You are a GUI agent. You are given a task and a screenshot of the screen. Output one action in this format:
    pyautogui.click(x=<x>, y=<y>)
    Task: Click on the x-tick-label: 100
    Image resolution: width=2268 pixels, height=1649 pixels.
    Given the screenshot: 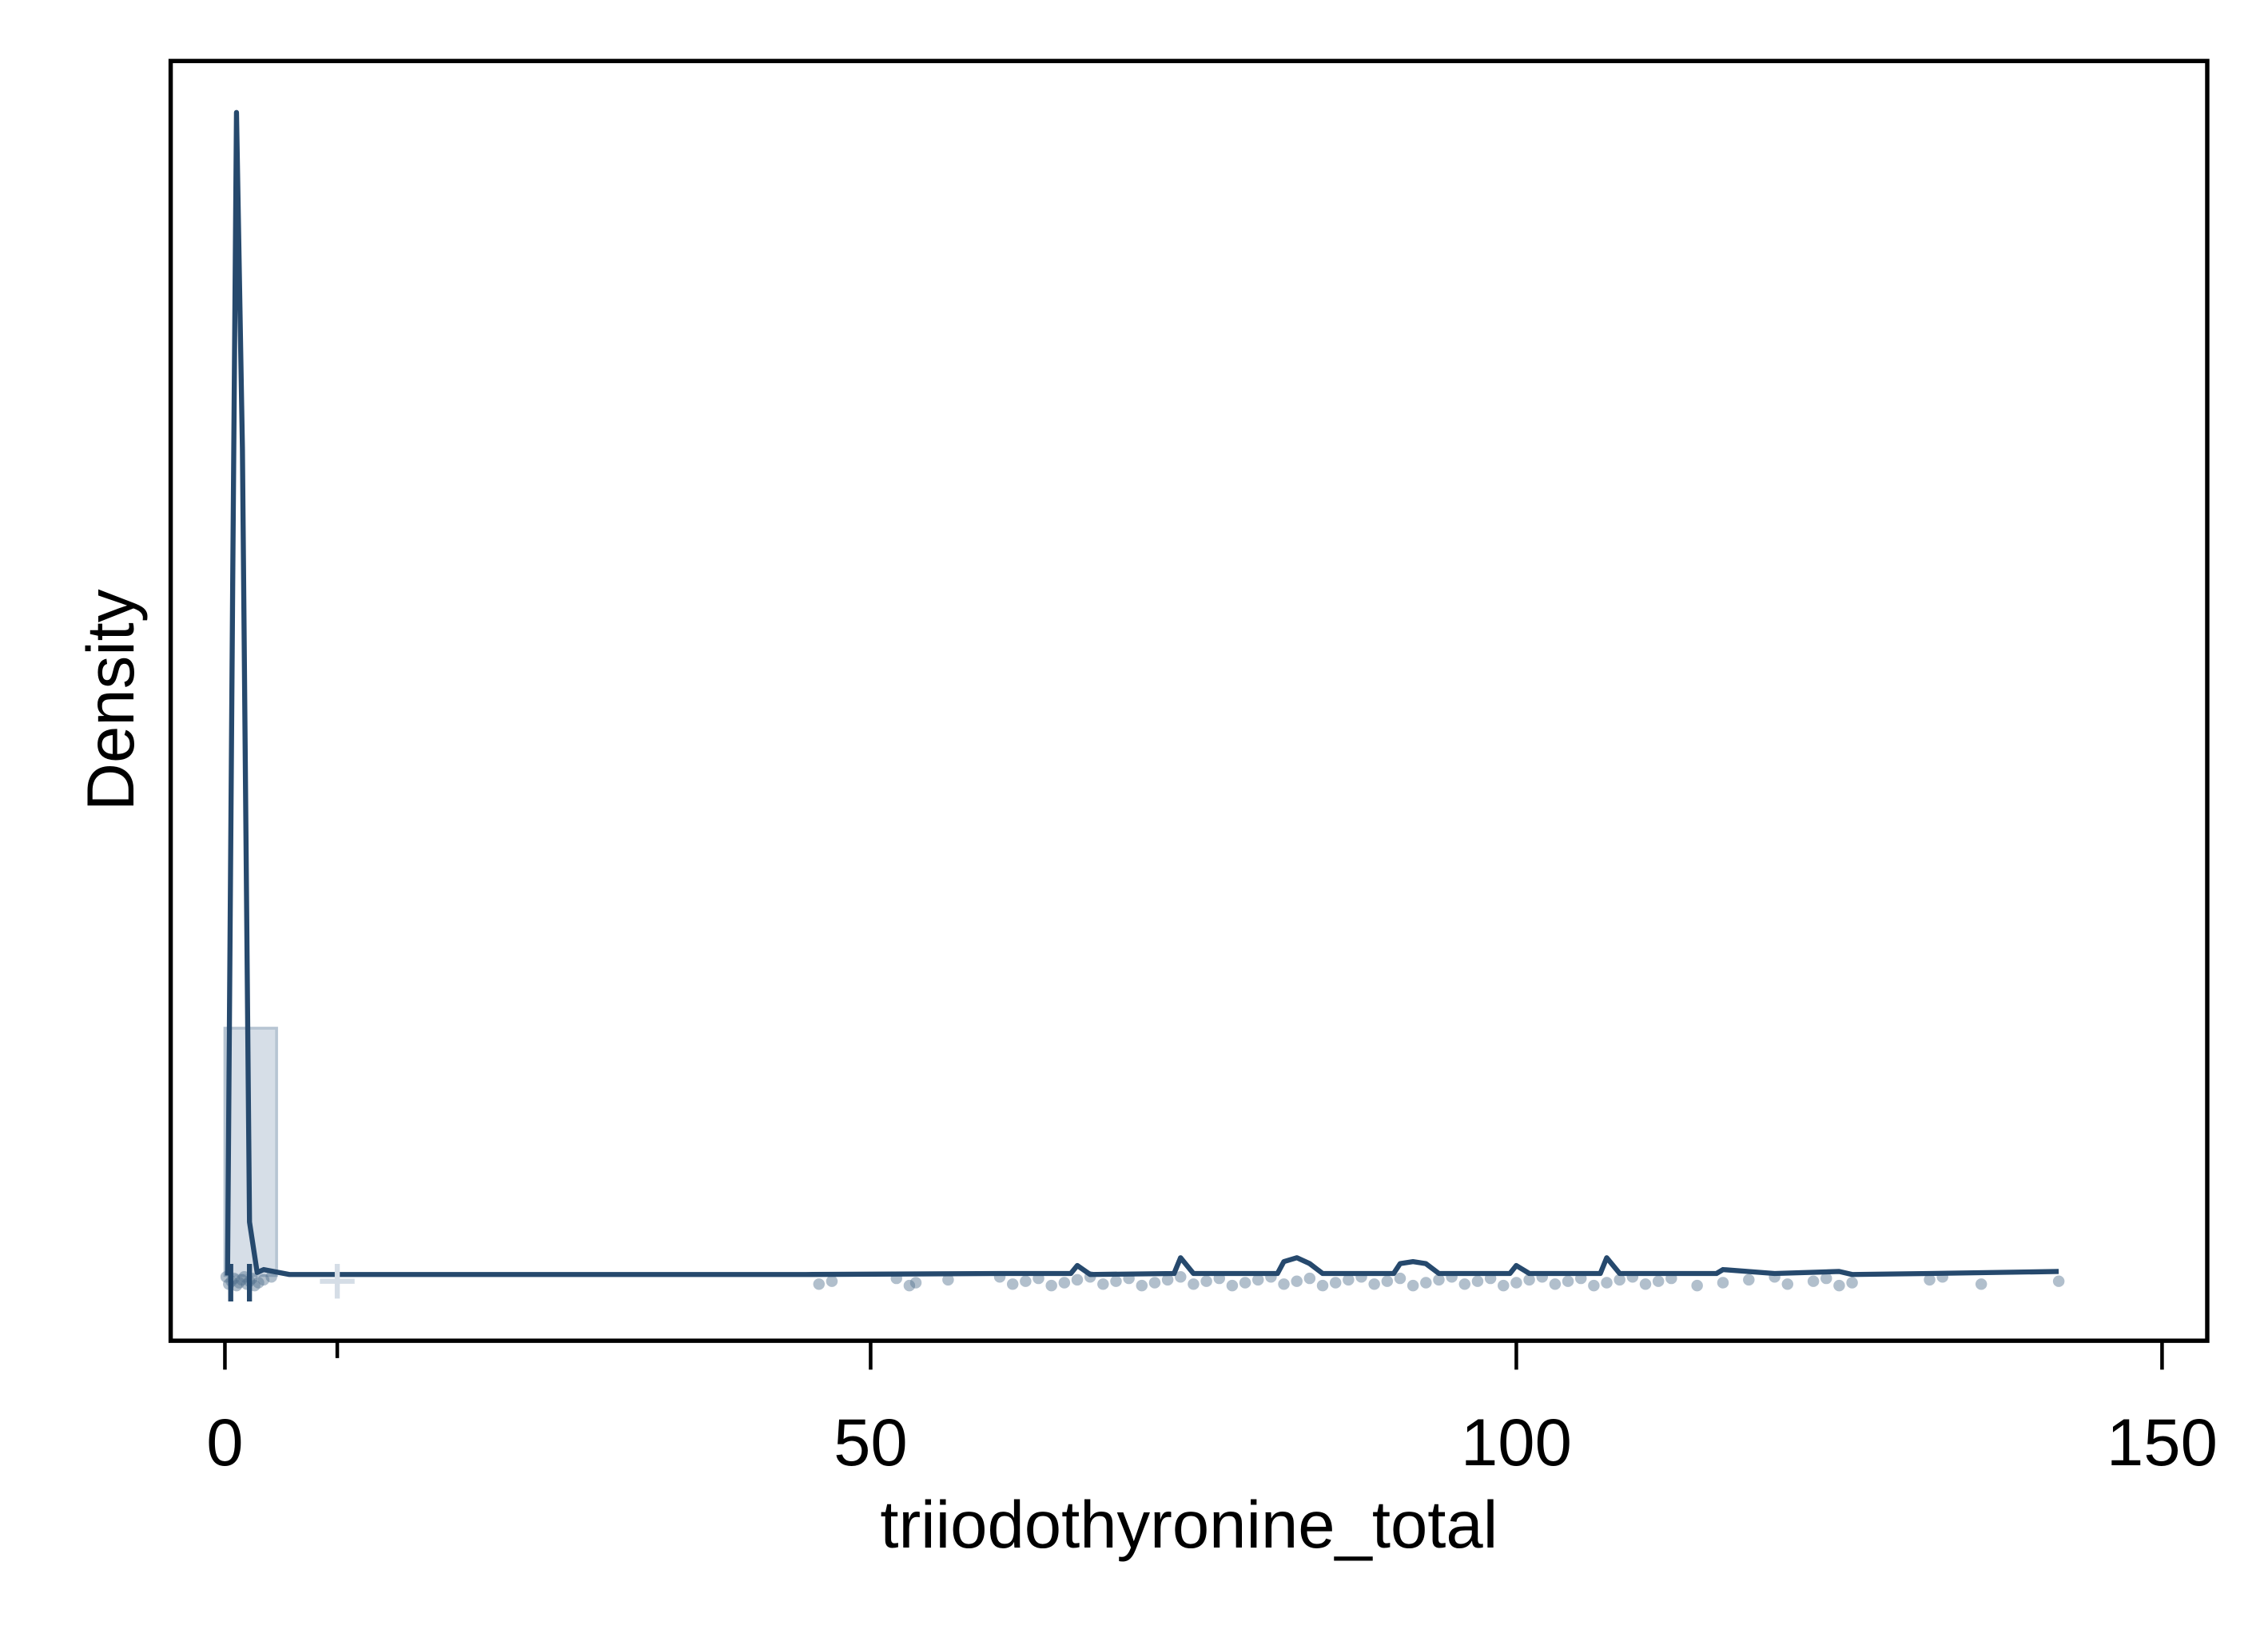 What is the action you would take?
    pyautogui.click(x=1516, y=1442)
    